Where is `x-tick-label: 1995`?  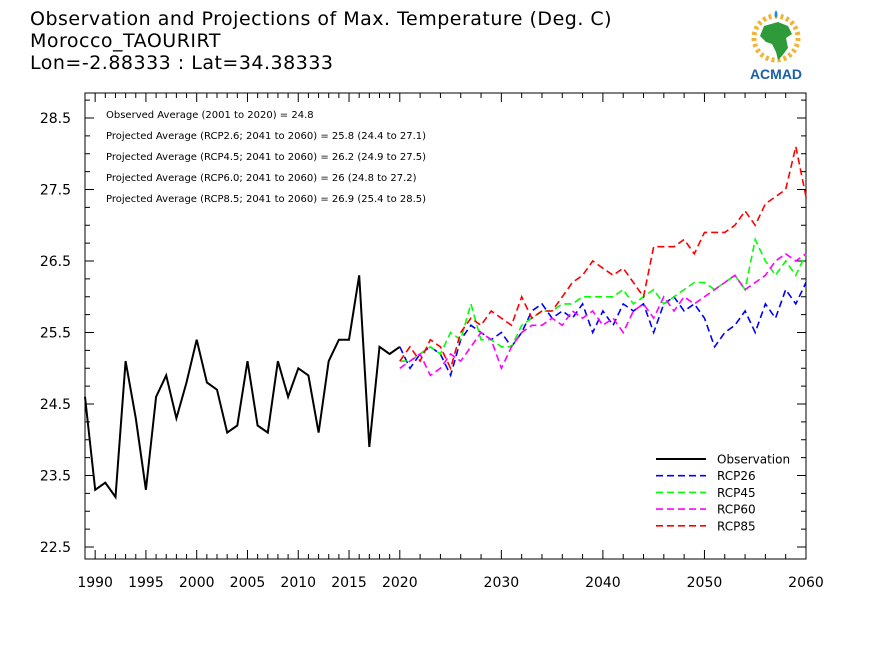
x-tick-label: 1995 is located at coordinates (146, 583).